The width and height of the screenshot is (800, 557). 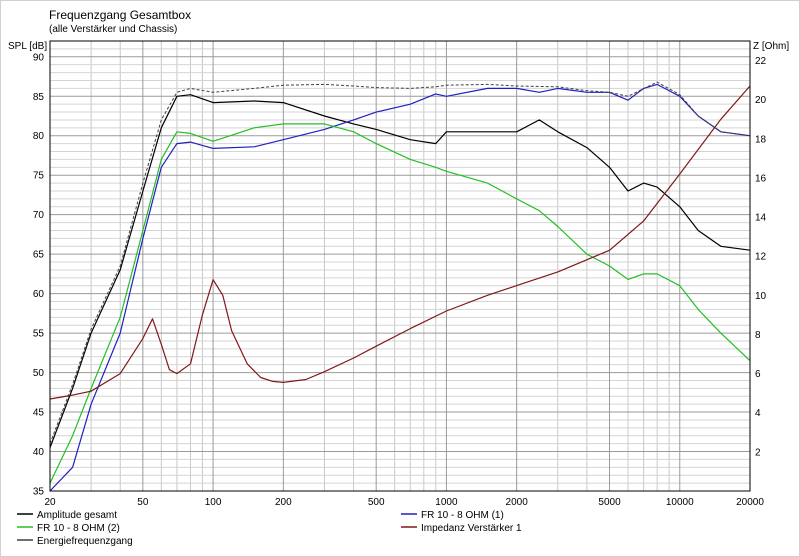 What do you see at coordinates (77, 515) in the screenshot?
I see `legend-label: Amplitude gesamt` at bounding box center [77, 515].